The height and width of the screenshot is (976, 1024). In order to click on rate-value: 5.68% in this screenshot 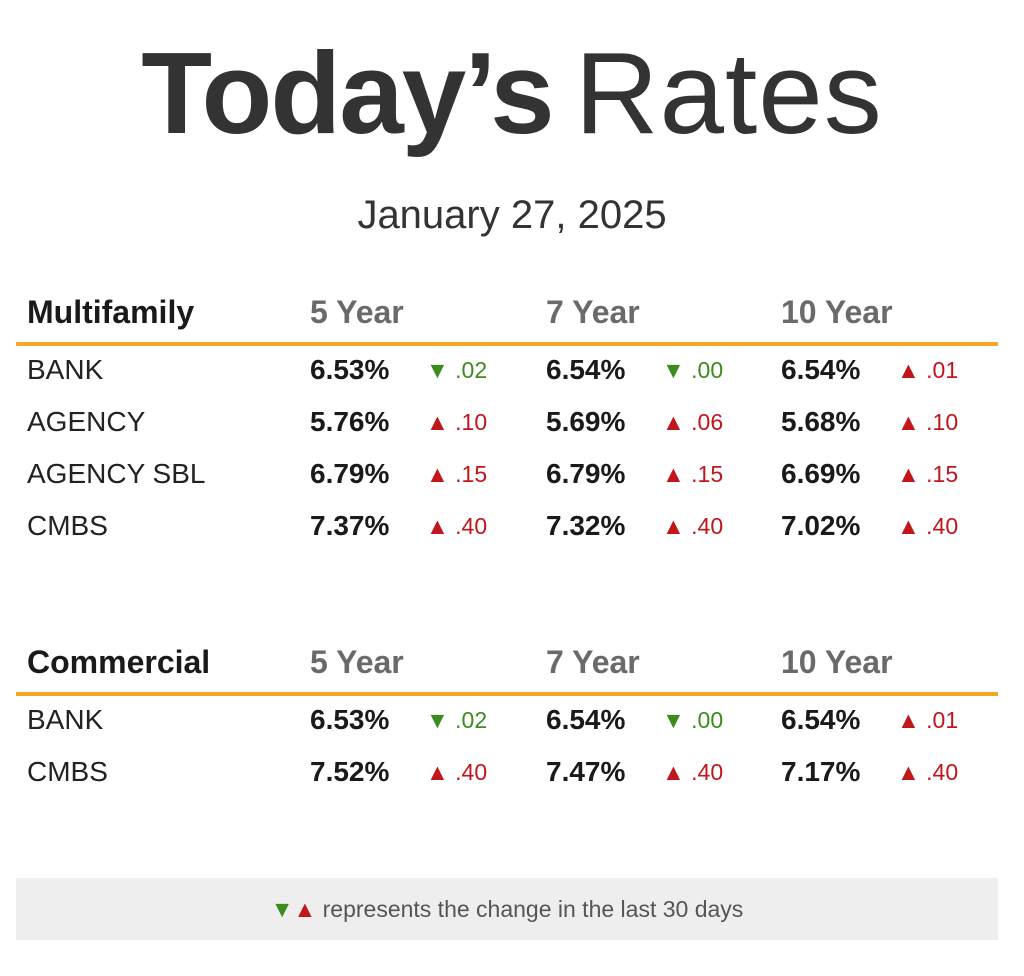, I will do `click(821, 421)`.